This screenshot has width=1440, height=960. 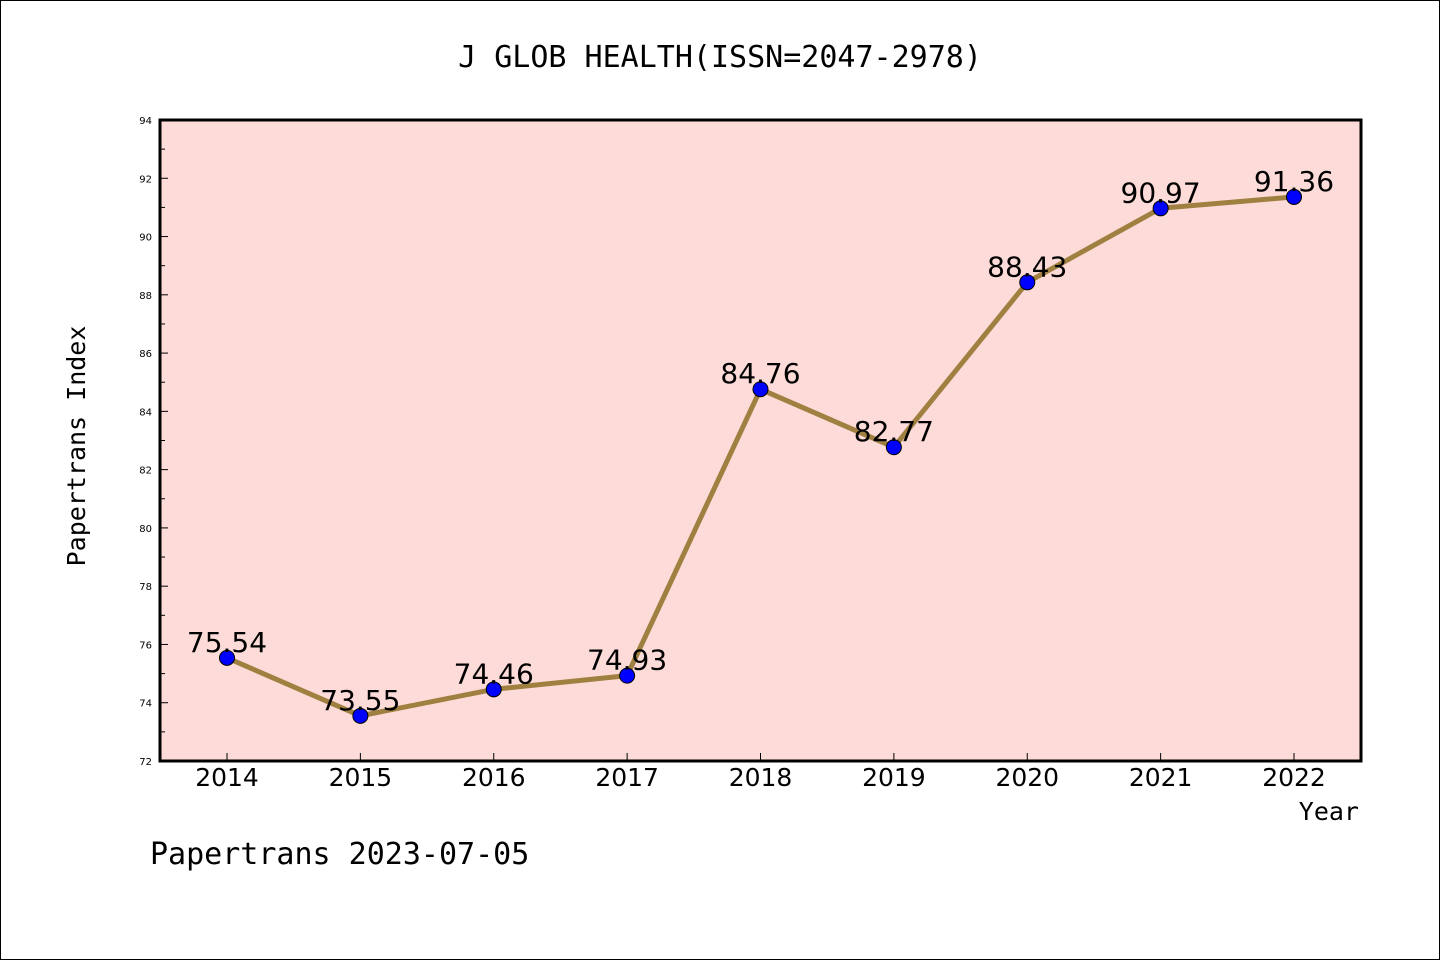 I want to click on y-tick-label: 74, so click(x=145, y=704).